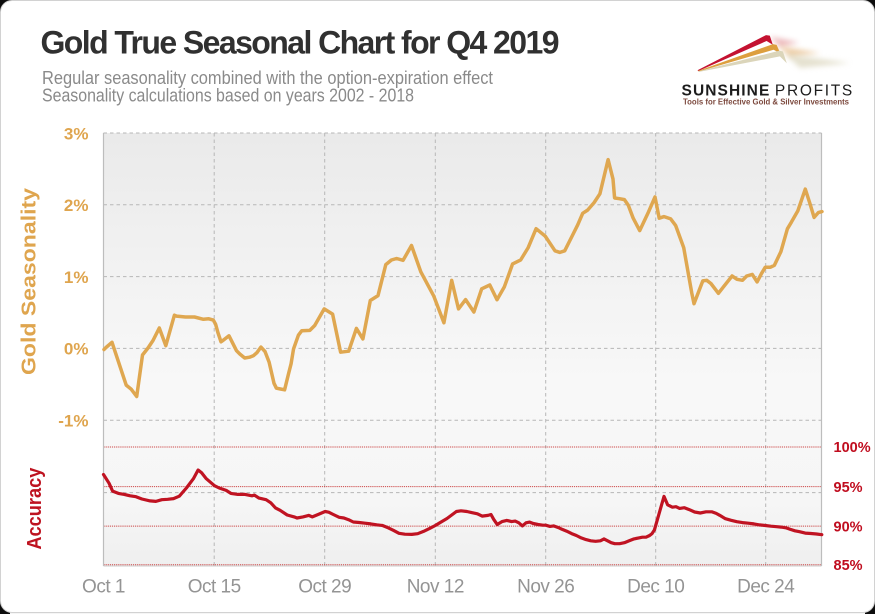  Describe the element at coordinates (73, 421) in the screenshot. I see `svg-text: -1%` at that location.